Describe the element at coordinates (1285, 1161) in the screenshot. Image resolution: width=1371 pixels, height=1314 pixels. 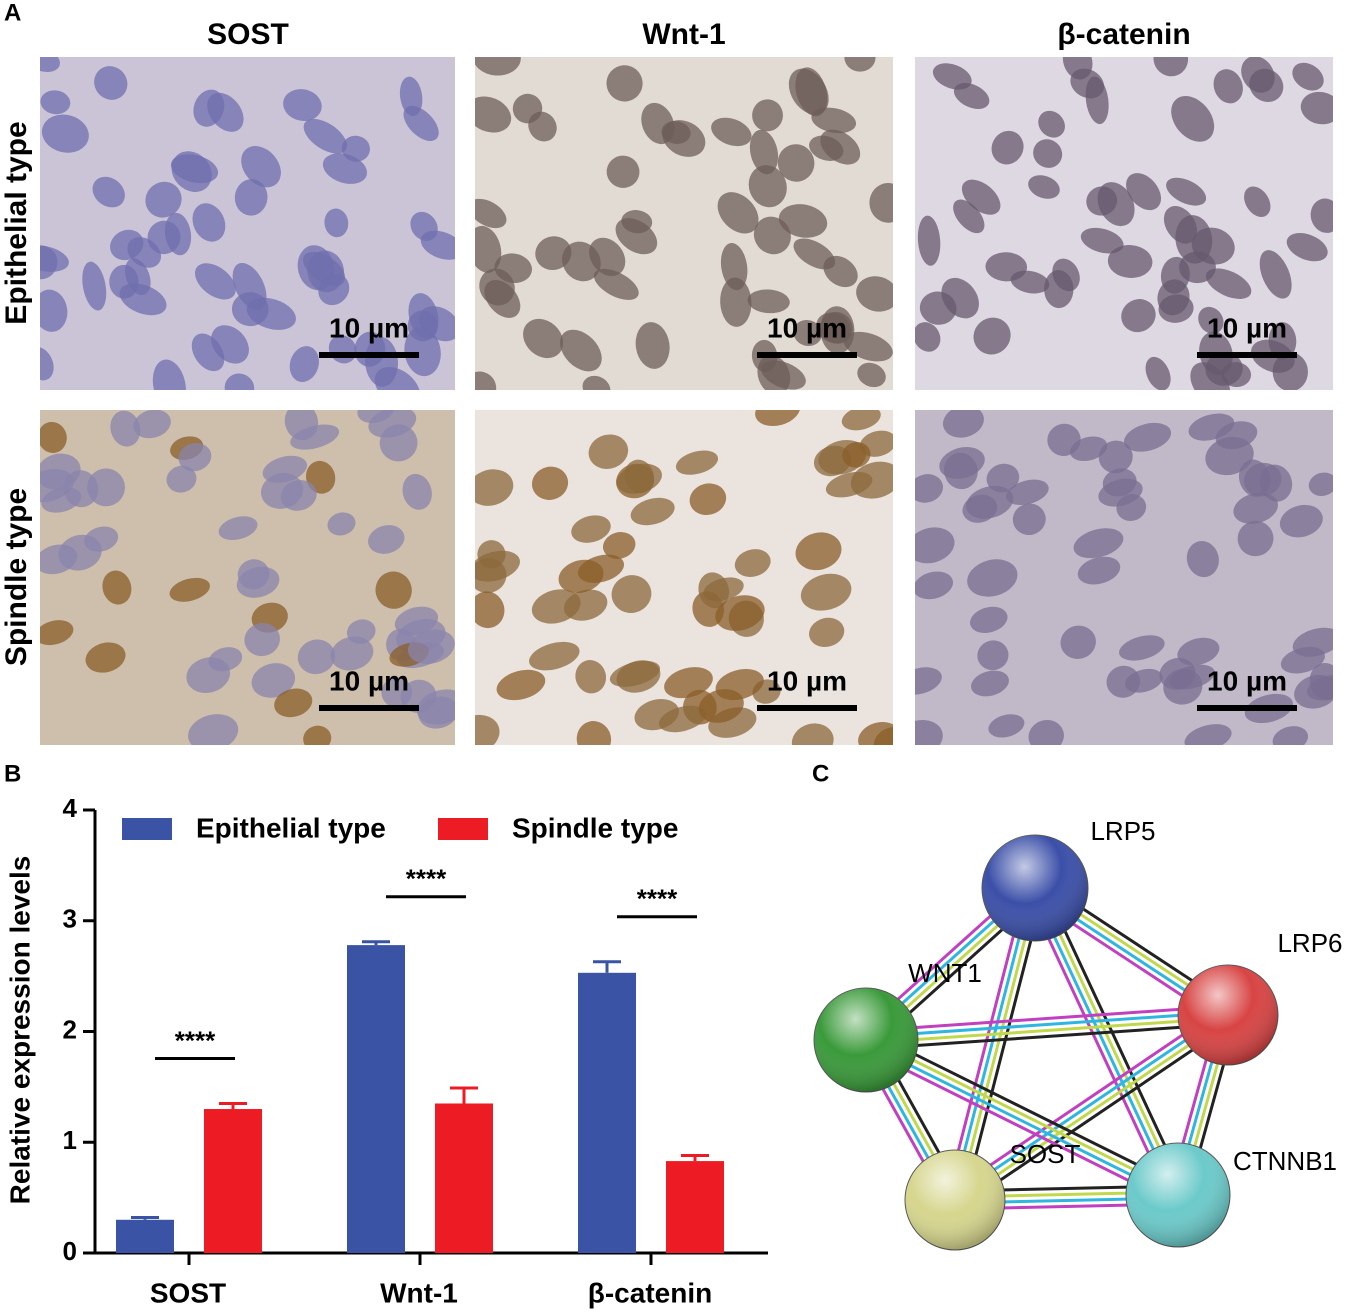
I see `node-label: CTNNB1` at that location.